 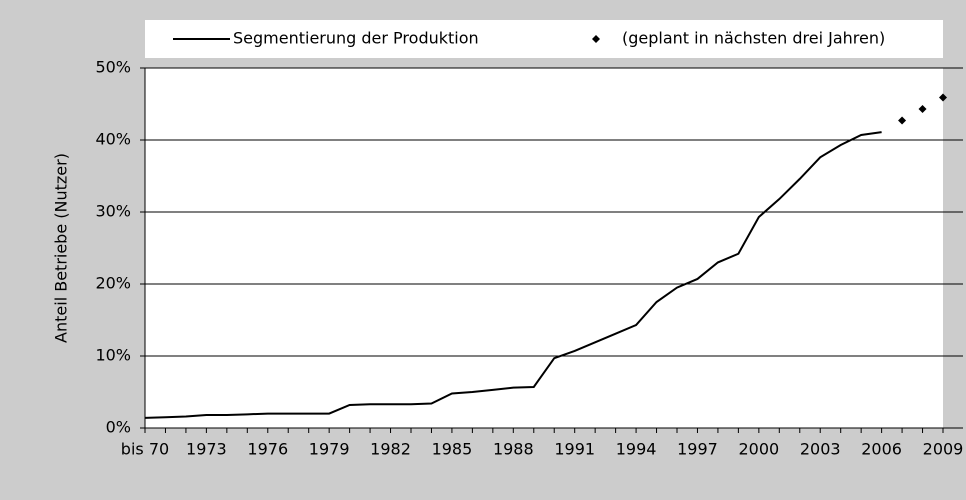 I want to click on x-tick-label: 2009, so click(x=943, y=449).